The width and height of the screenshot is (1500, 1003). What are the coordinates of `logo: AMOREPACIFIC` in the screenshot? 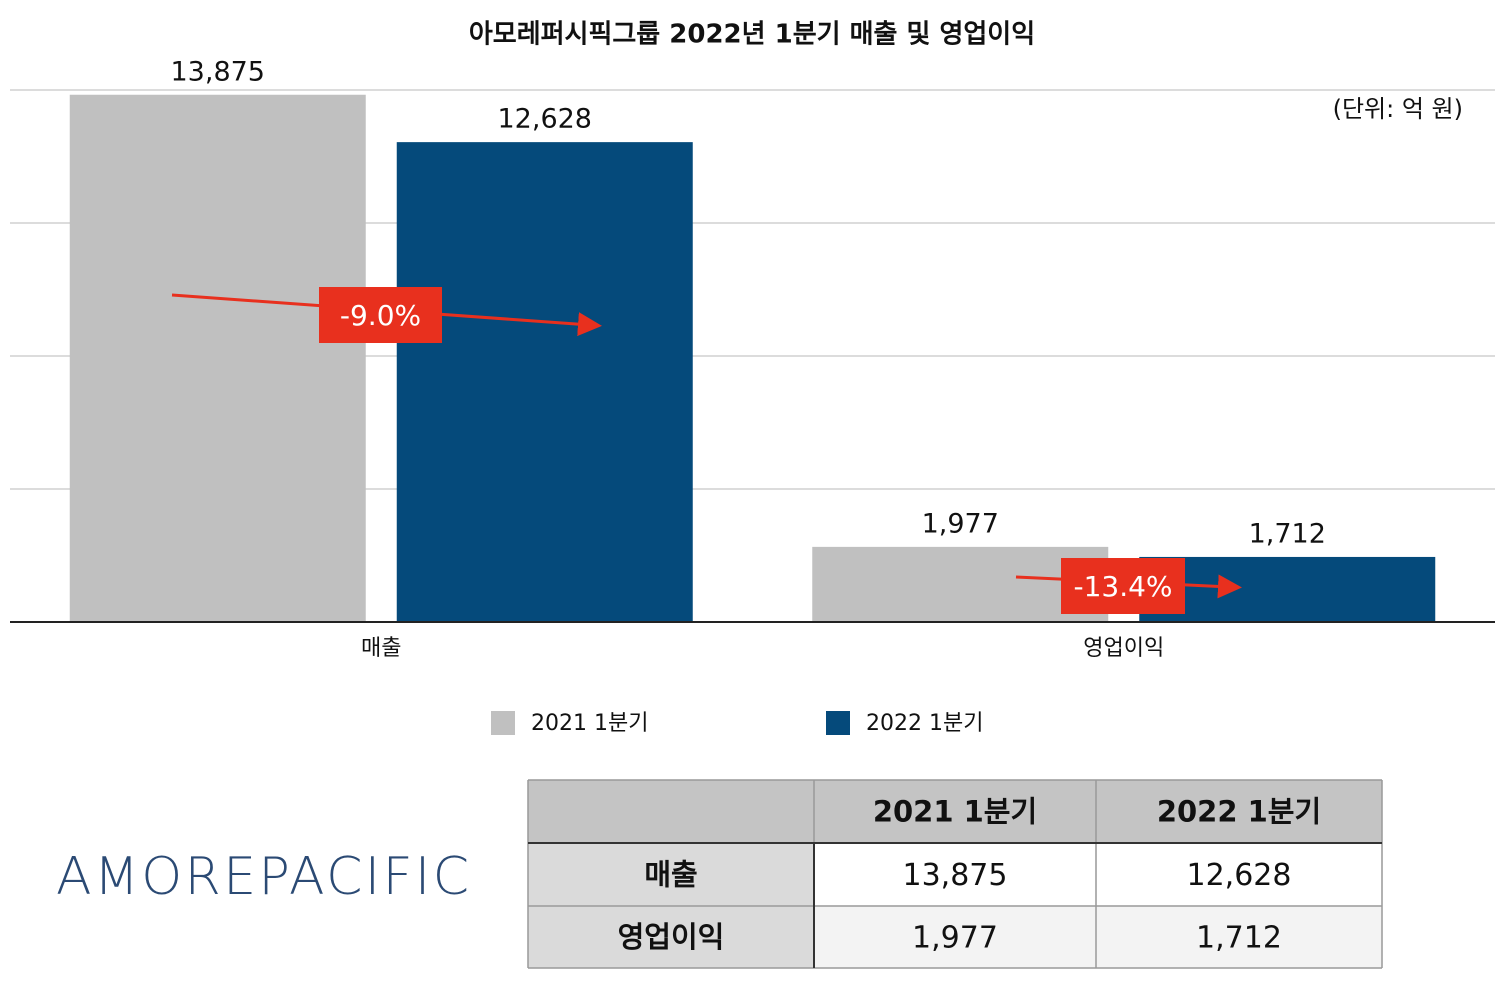 It's located at (263, 877).